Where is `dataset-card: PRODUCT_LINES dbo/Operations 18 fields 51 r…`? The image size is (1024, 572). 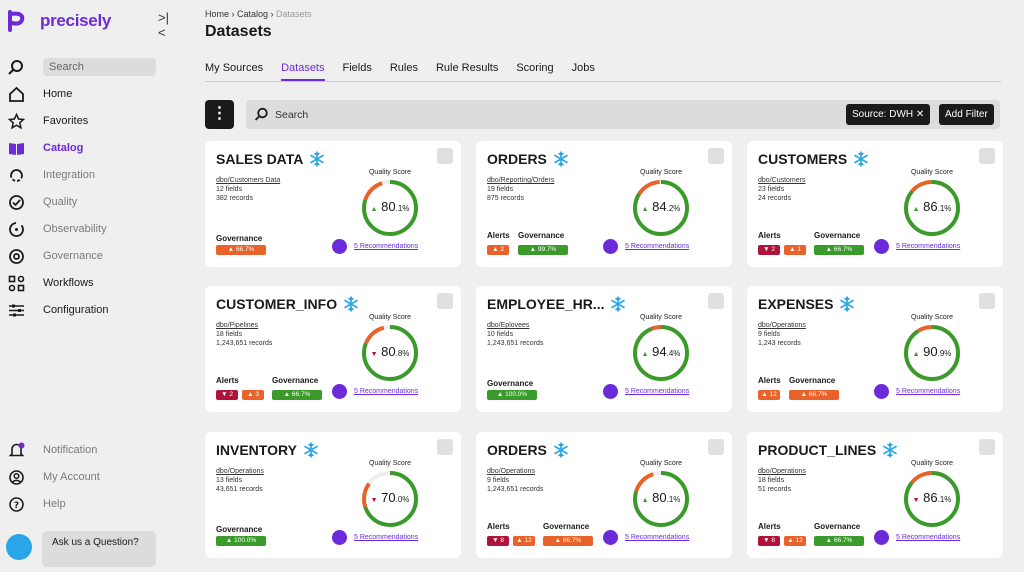 dataset-card: PRODUCT_LINES dbo/Operations 18 fields 51 r… is located at coordinates (875, 495).